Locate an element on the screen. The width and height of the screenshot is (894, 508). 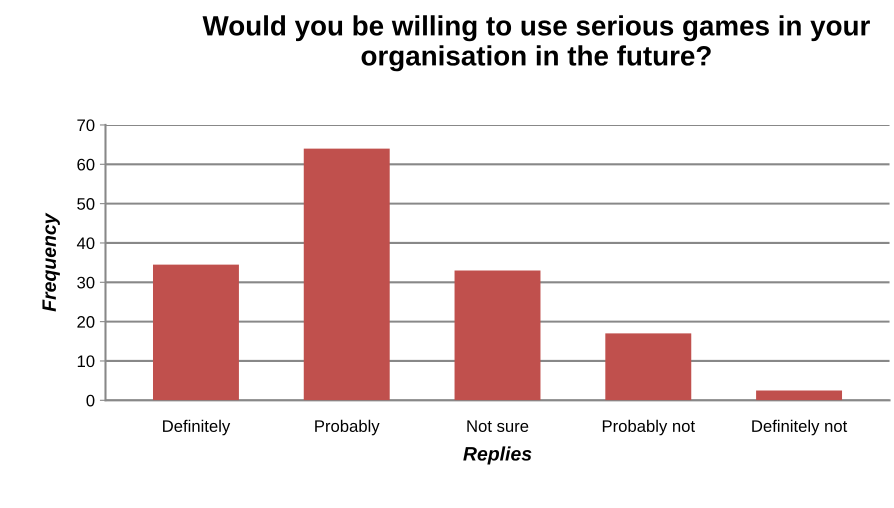
chart-title: Would you be willing to use serious games in your organisation in the future? is located at coordinates (536, 43).